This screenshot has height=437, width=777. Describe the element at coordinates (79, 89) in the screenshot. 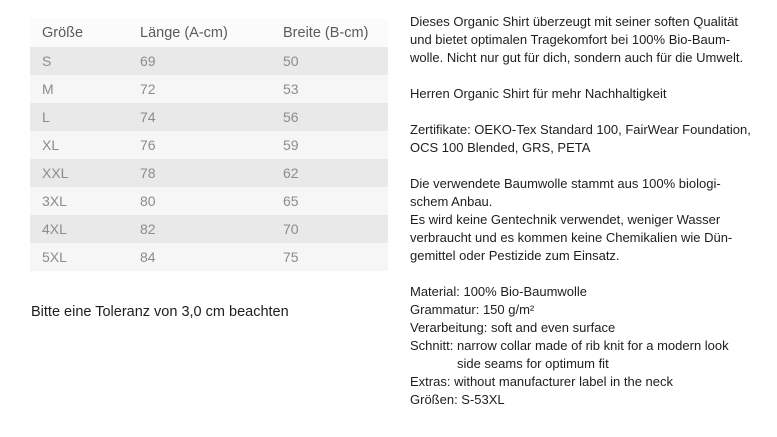

I see `size-cell: M` at that location.